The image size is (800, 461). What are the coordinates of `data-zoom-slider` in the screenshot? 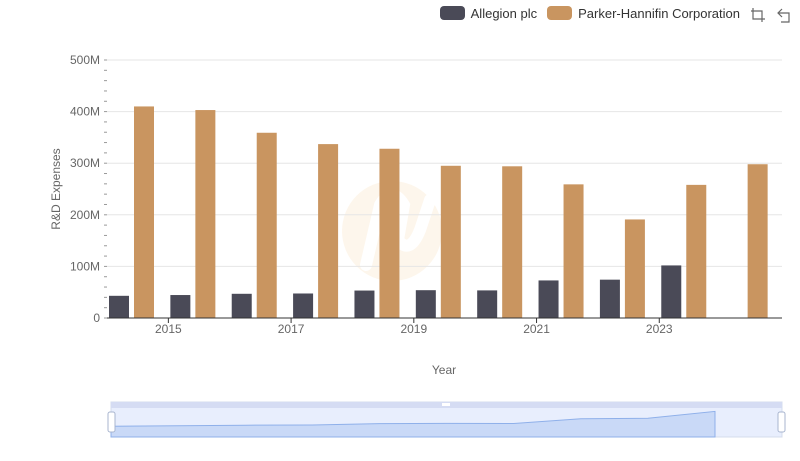 It's located at (446, 419).